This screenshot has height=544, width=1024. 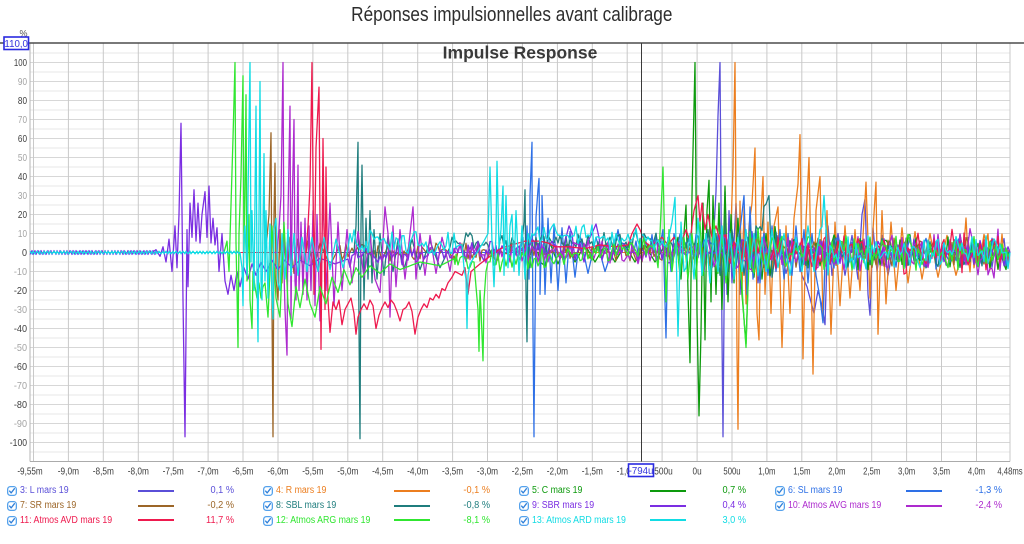 I want to click on svg-text: -6,0m, so click(x=277, y=472).